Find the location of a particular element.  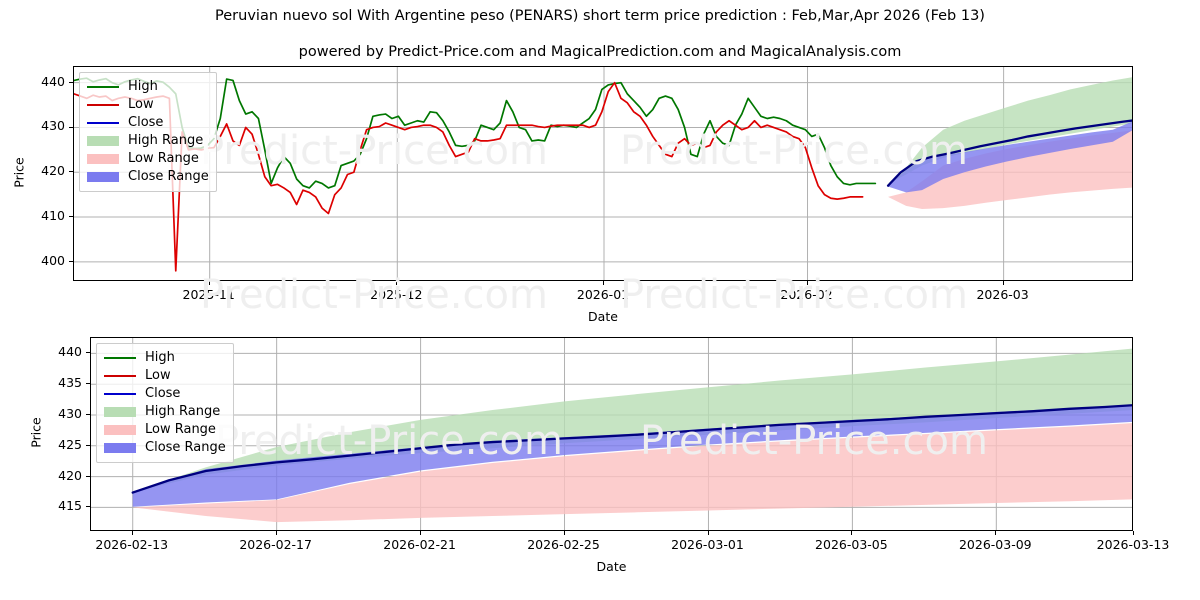

bottom-y-tick-label: 430 is located at coordinates (70, 413).